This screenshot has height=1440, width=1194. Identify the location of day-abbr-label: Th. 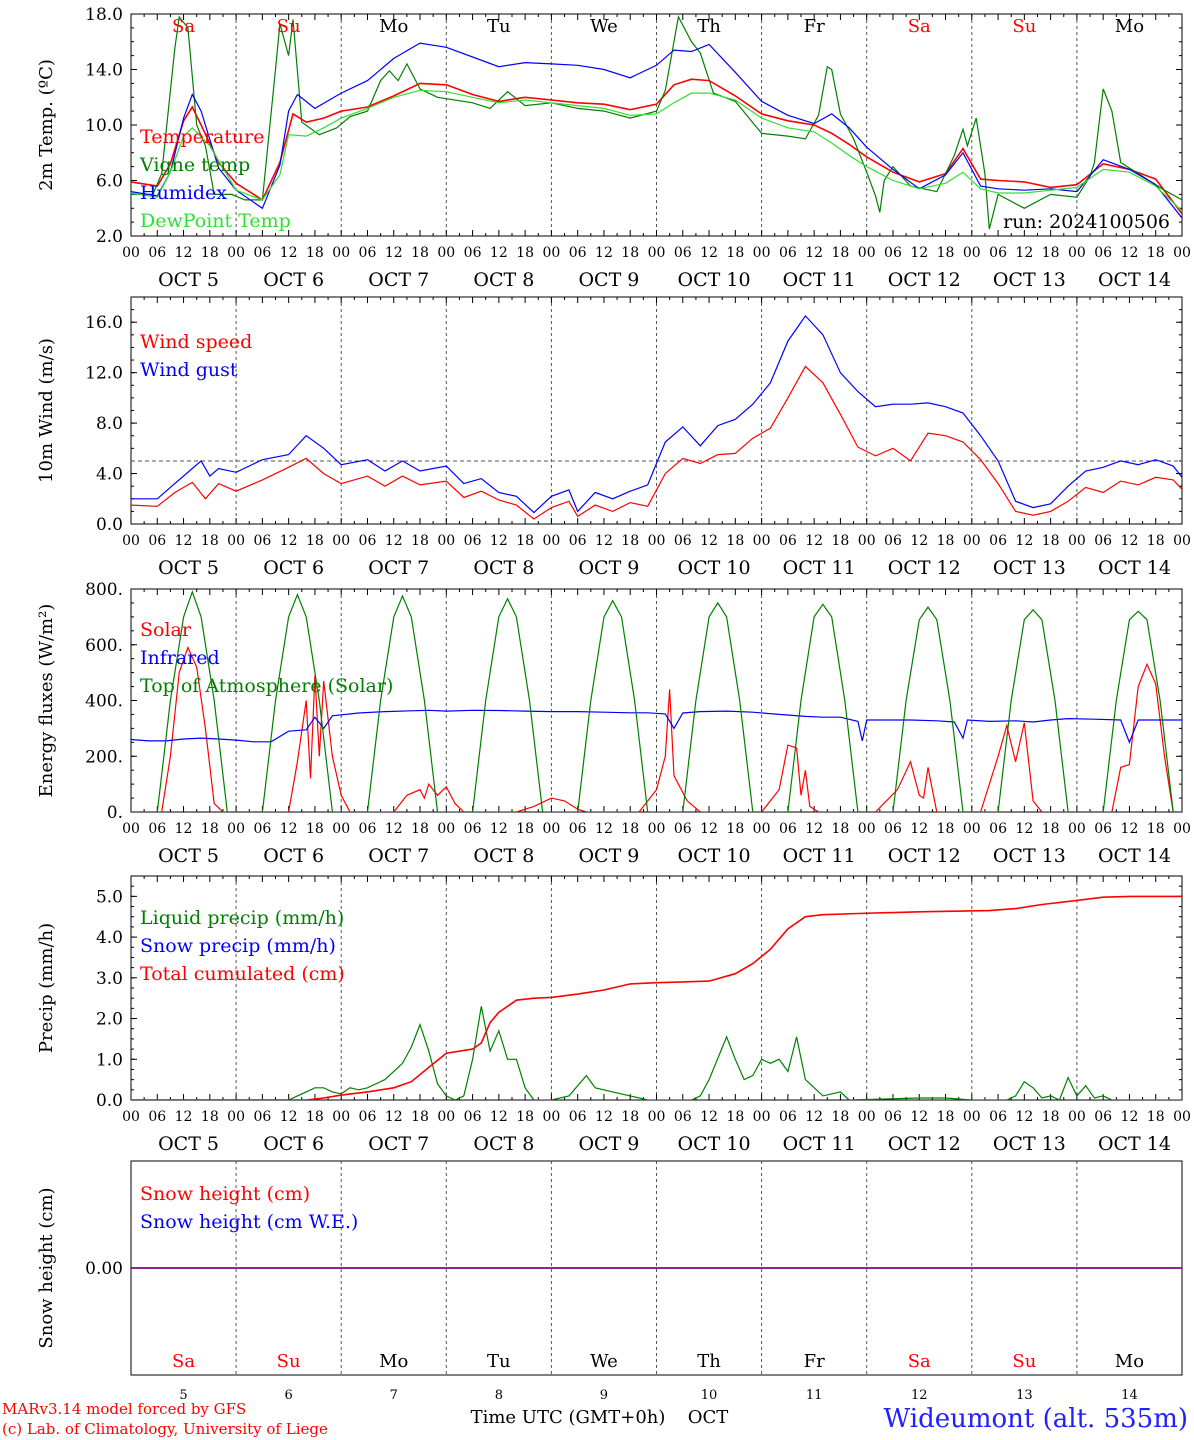
(709, 1361).